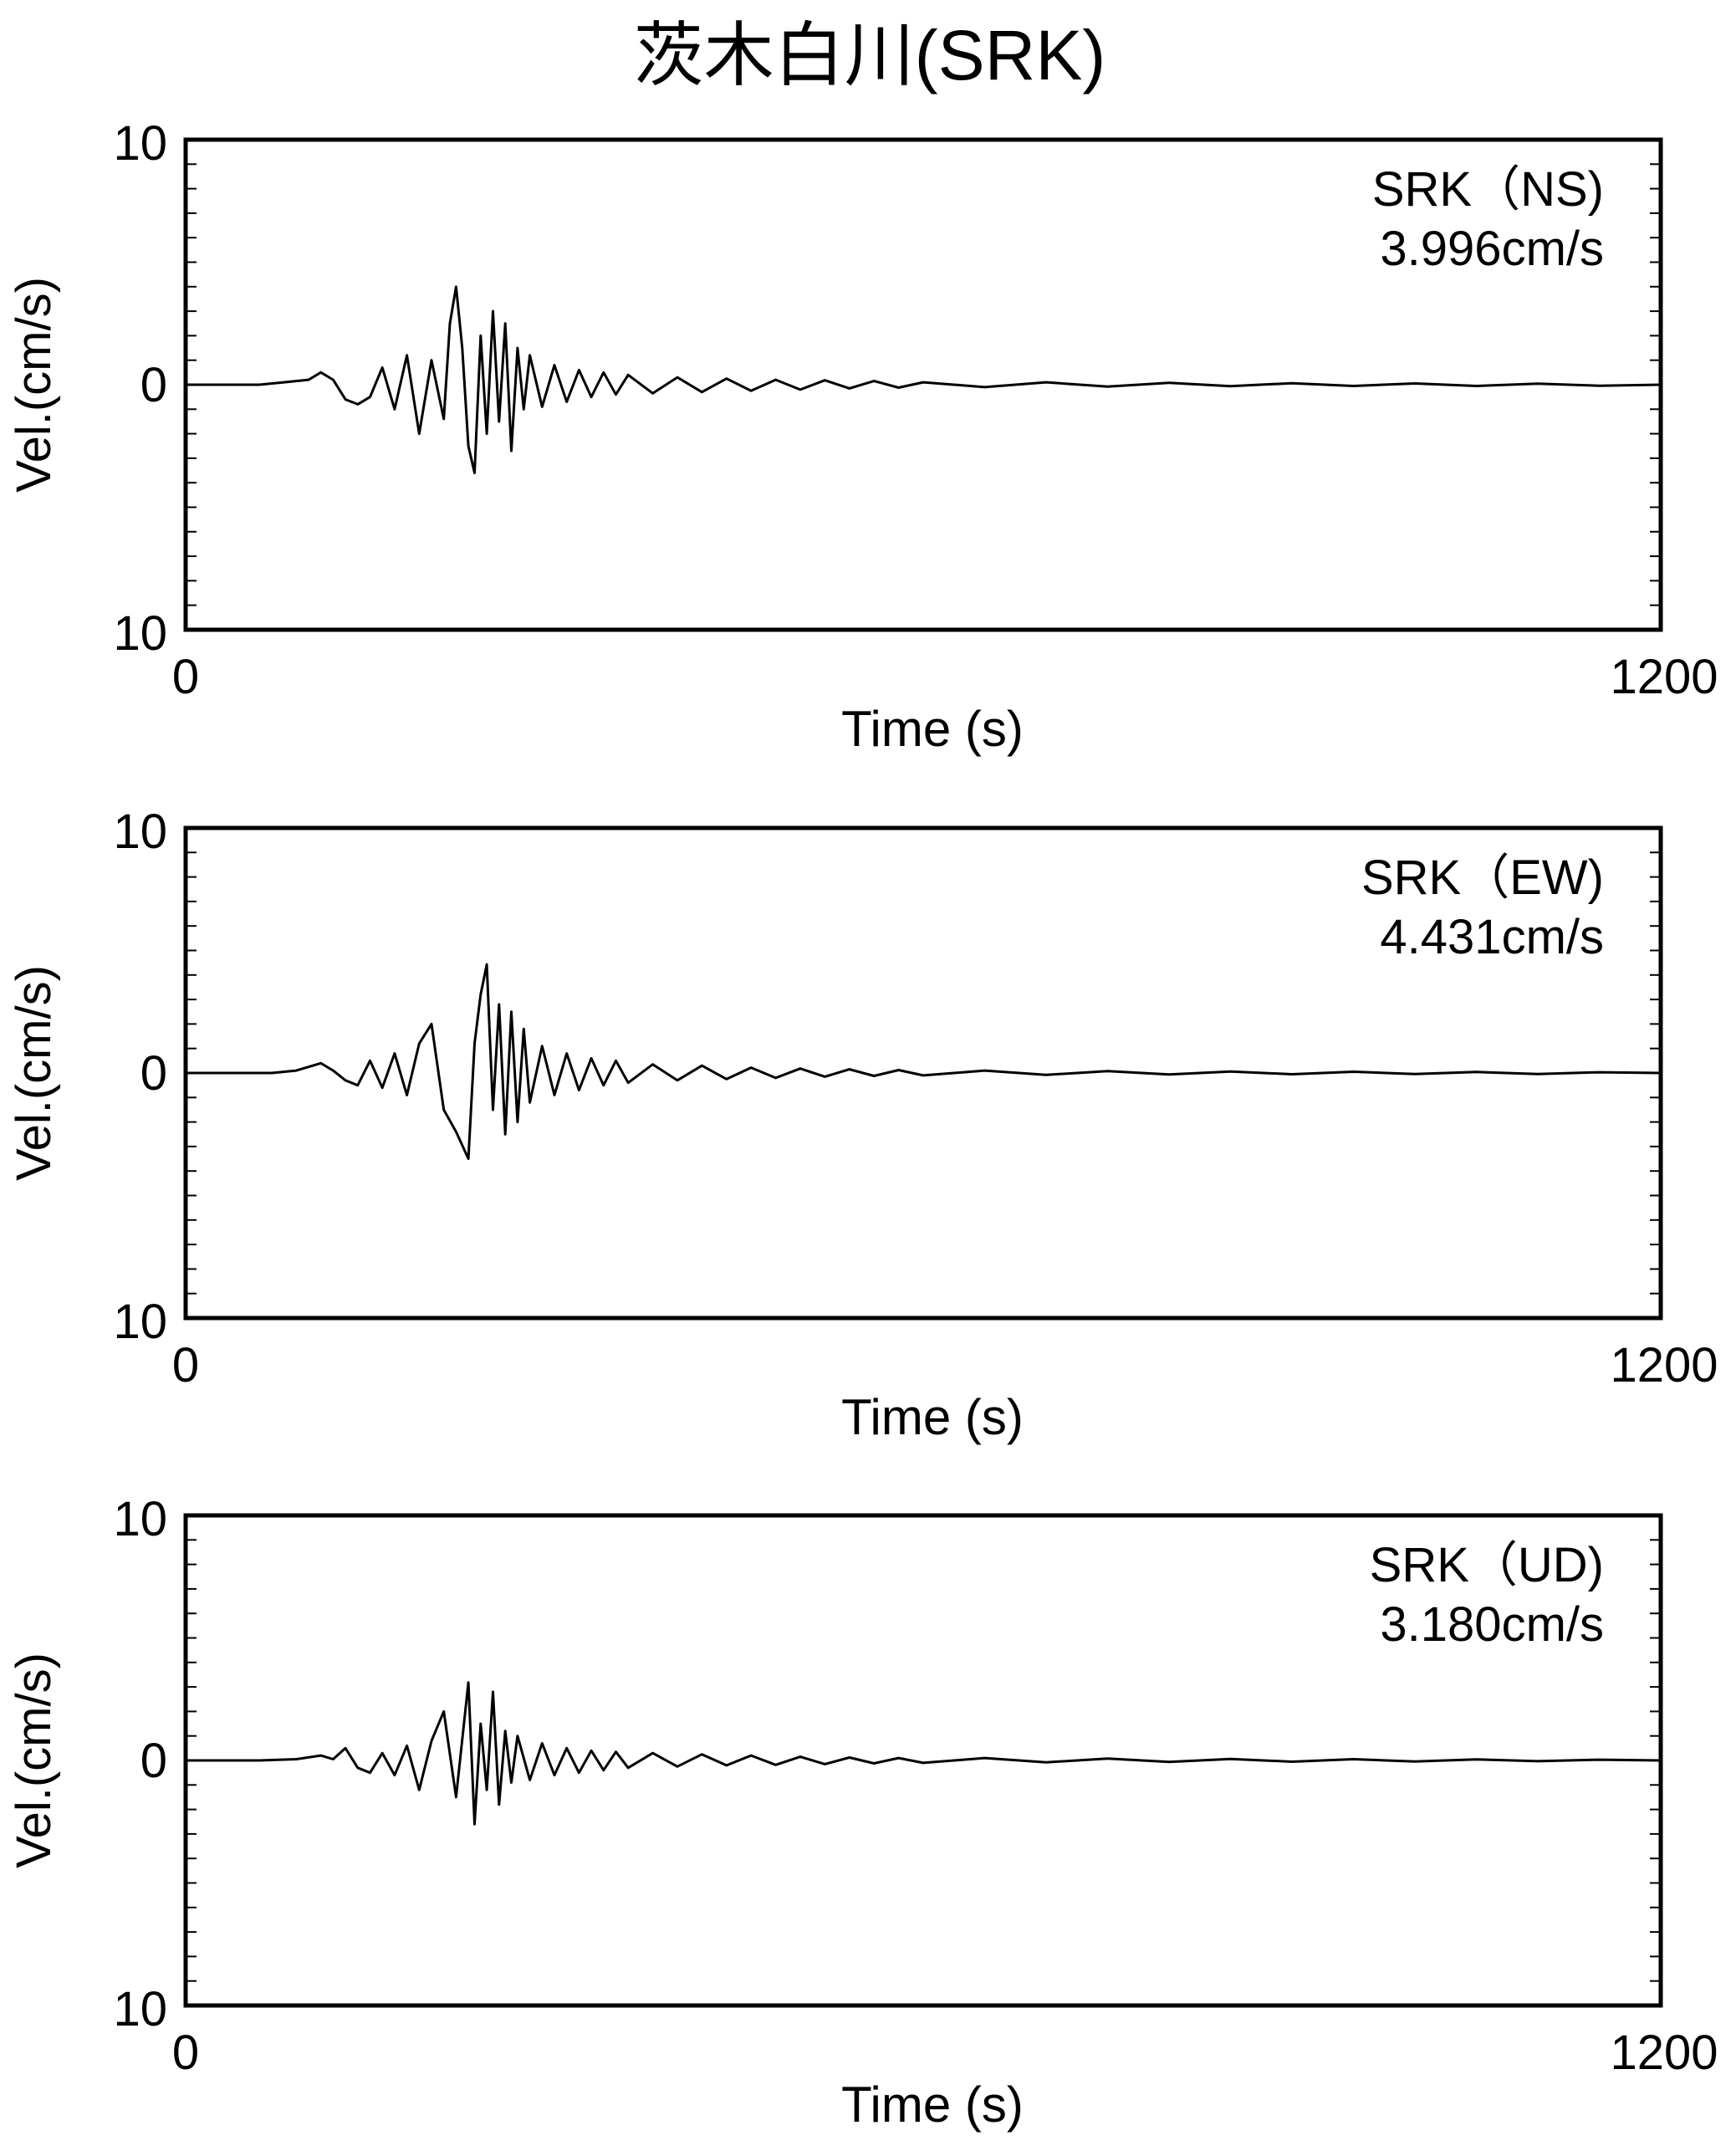 This screenshot has height=2151, width=1736. Describe the element at coordinates (1492, 1624) in the screenshot. I see `peak-velocity-label: 3.180cm/s` at that location.